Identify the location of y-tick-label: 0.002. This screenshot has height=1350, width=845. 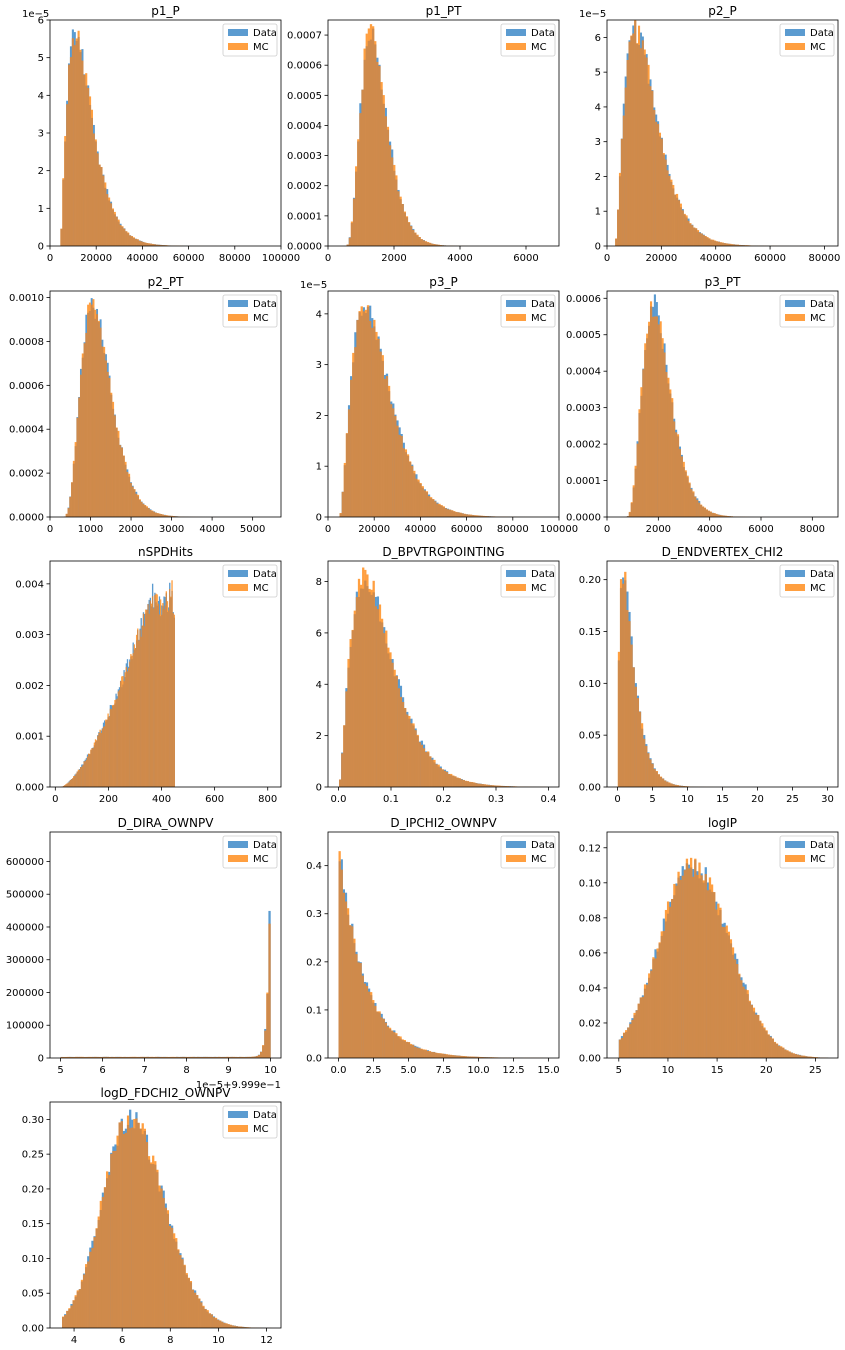
(29, 686).